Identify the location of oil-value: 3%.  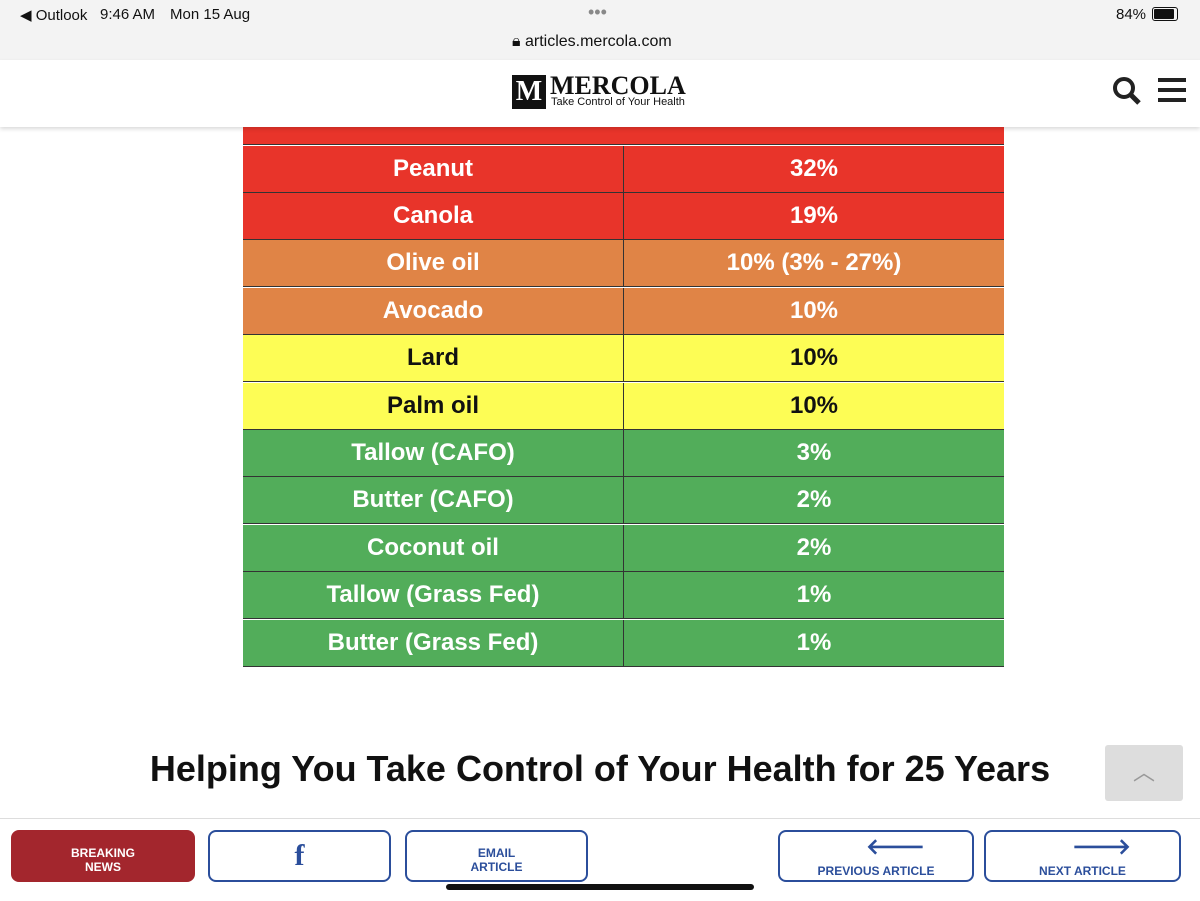
(814, 452).